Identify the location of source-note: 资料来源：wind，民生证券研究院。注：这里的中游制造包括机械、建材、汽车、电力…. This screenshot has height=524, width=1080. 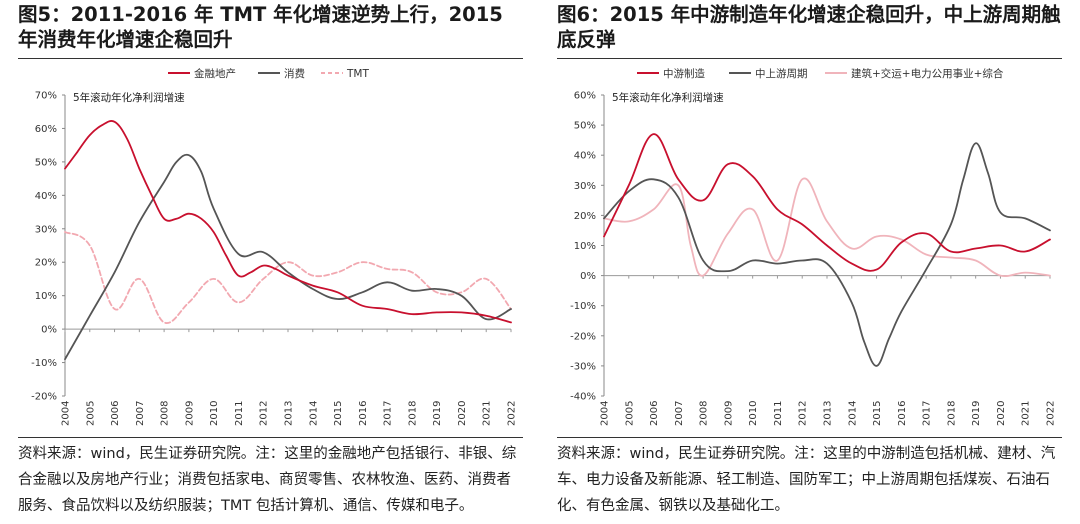
(806, 480).